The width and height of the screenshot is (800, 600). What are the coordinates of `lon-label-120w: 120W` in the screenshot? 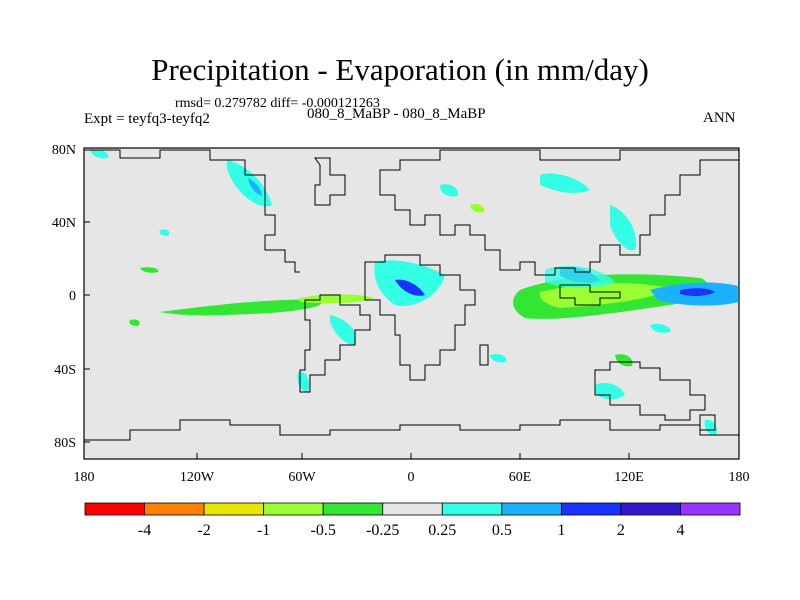 It's located at (197, 477).